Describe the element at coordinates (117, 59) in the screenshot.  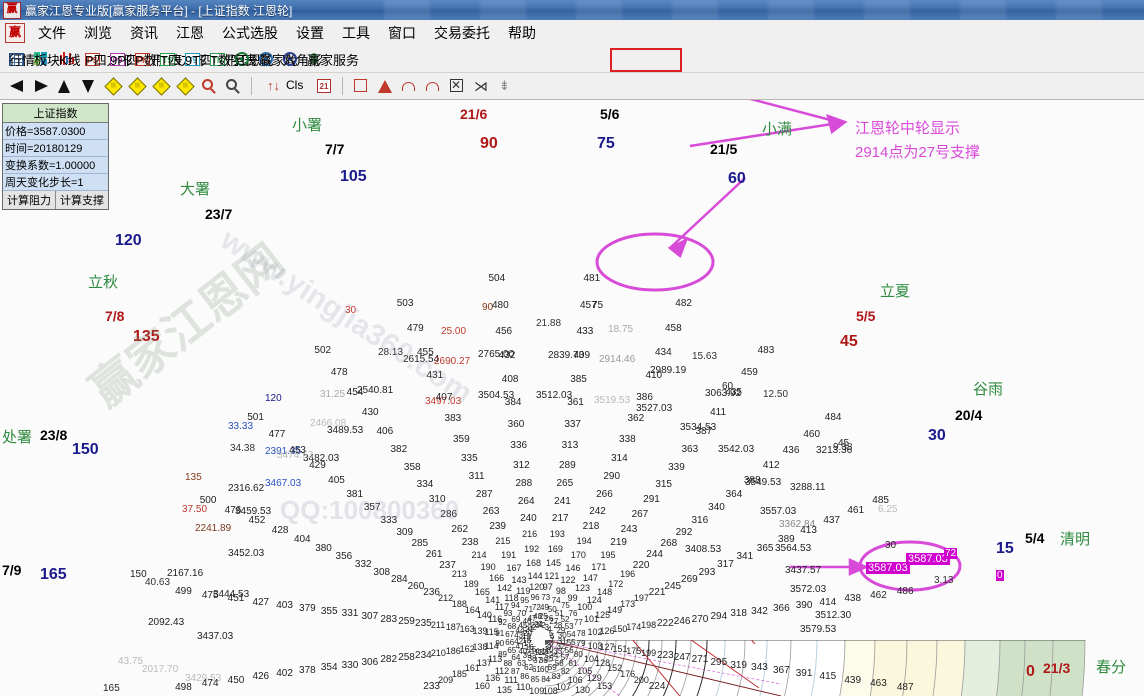
I see `p9-badge-icon: P9` at that location.